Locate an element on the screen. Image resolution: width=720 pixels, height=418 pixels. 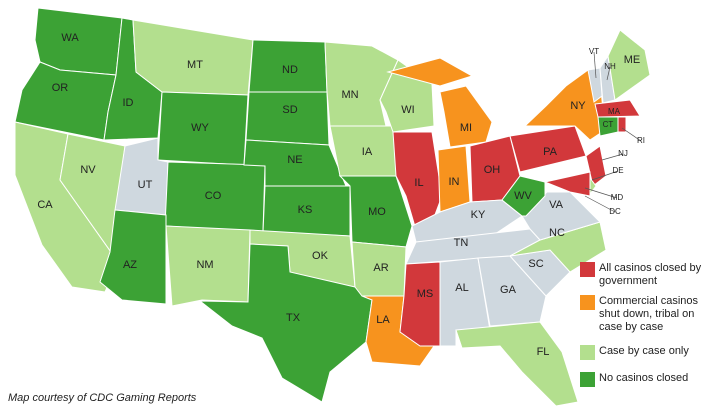
state-label: SC is located at coordinates (535, 264).